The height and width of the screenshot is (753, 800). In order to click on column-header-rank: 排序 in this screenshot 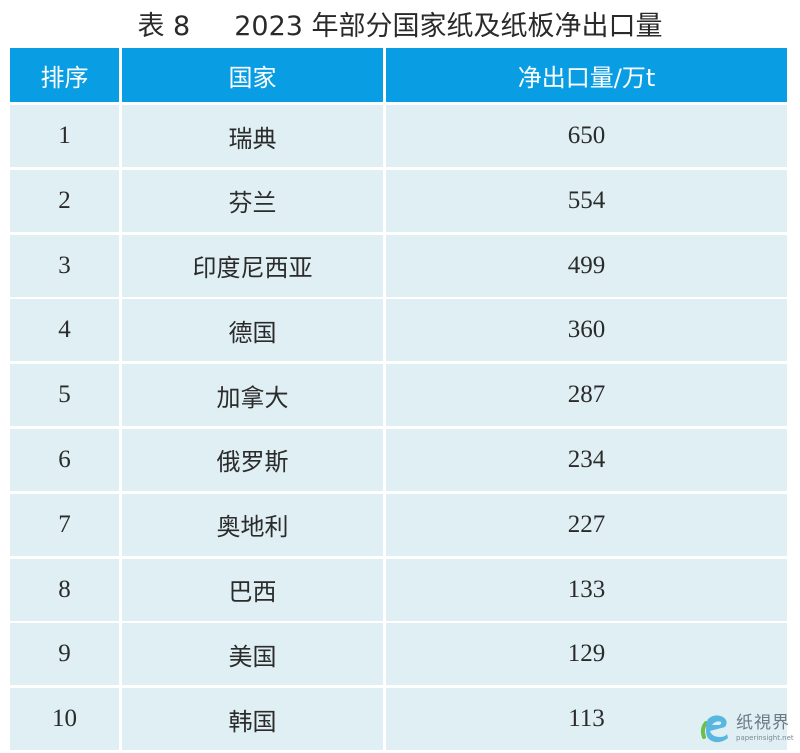, I will do `click(64, 75)`.